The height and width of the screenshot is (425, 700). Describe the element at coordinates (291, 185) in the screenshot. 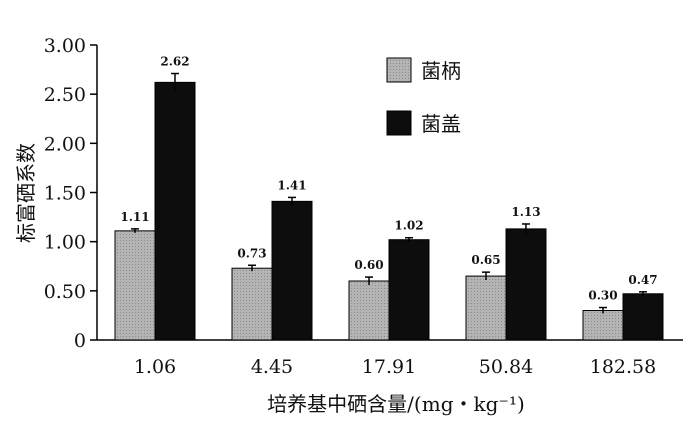

I see `data-label: 1.41` at that location.